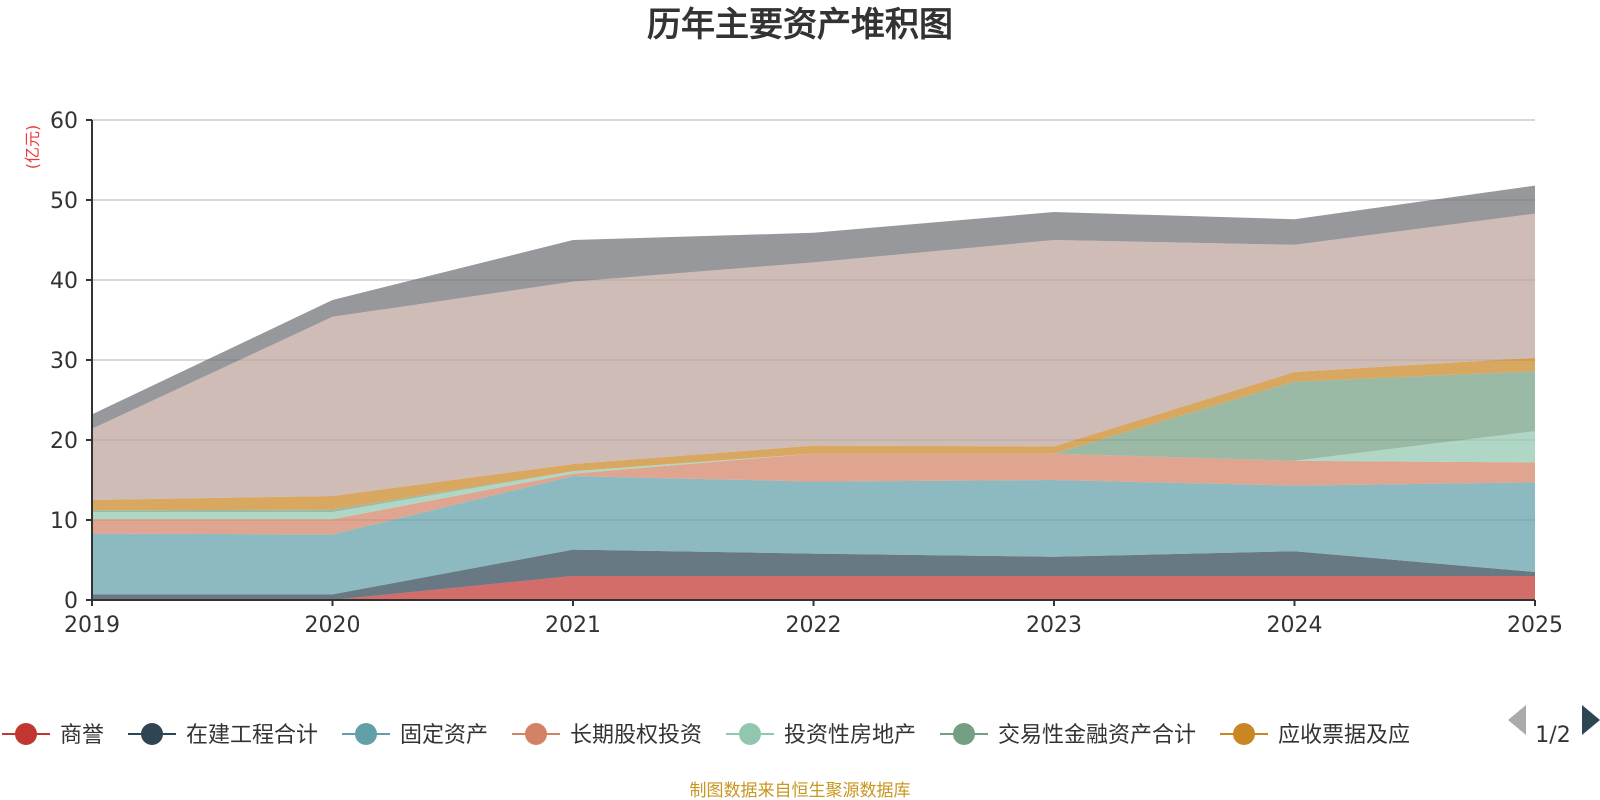  I want to click on legend-label: 交易性金融资产合计, so click(1097, 735).